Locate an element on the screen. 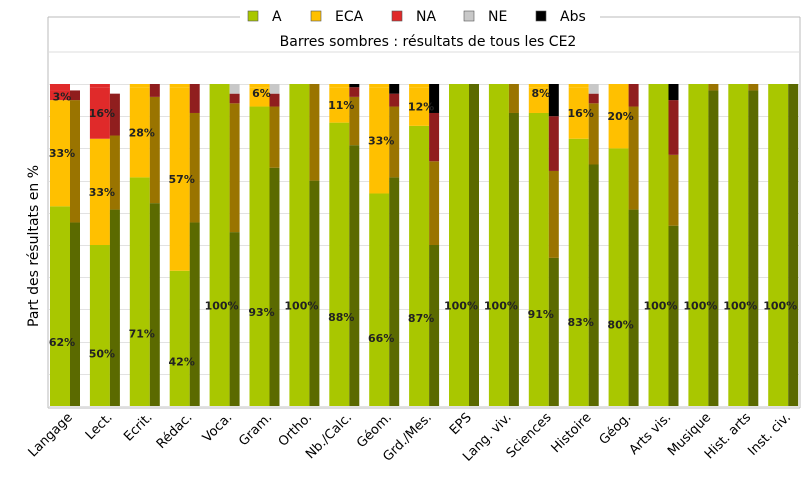  bar-sciences-a is located at coordinates (539, 259).